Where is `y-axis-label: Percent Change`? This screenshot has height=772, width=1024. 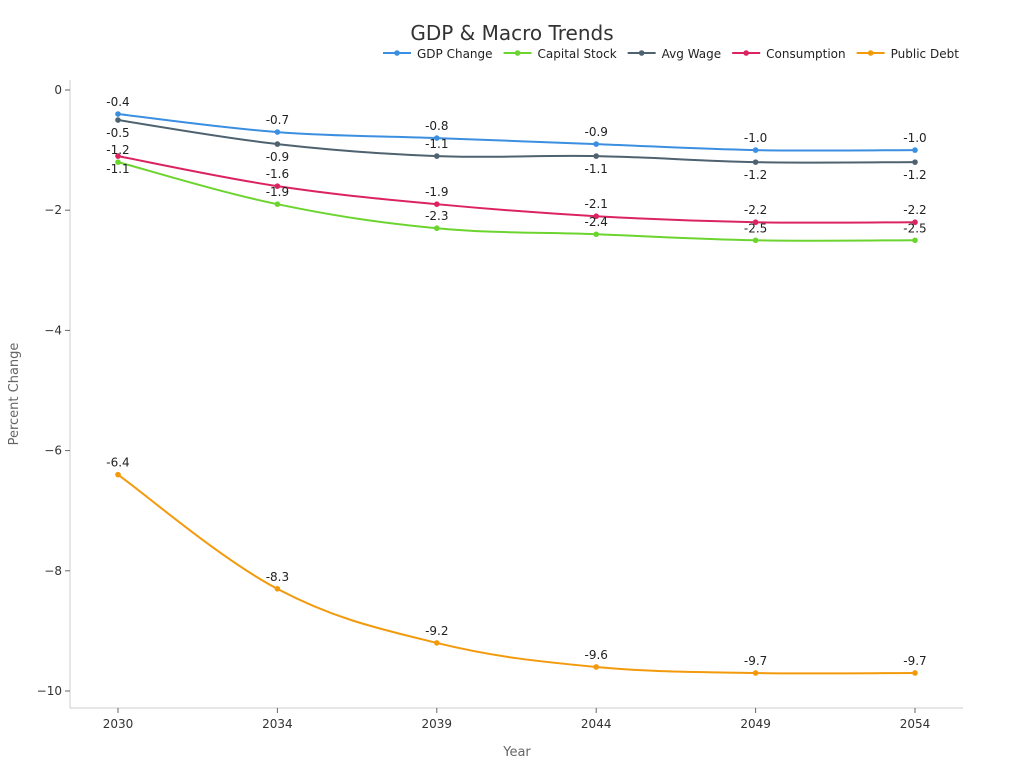
y-axis-label: Percent Change is located at coordinates (14, 394).